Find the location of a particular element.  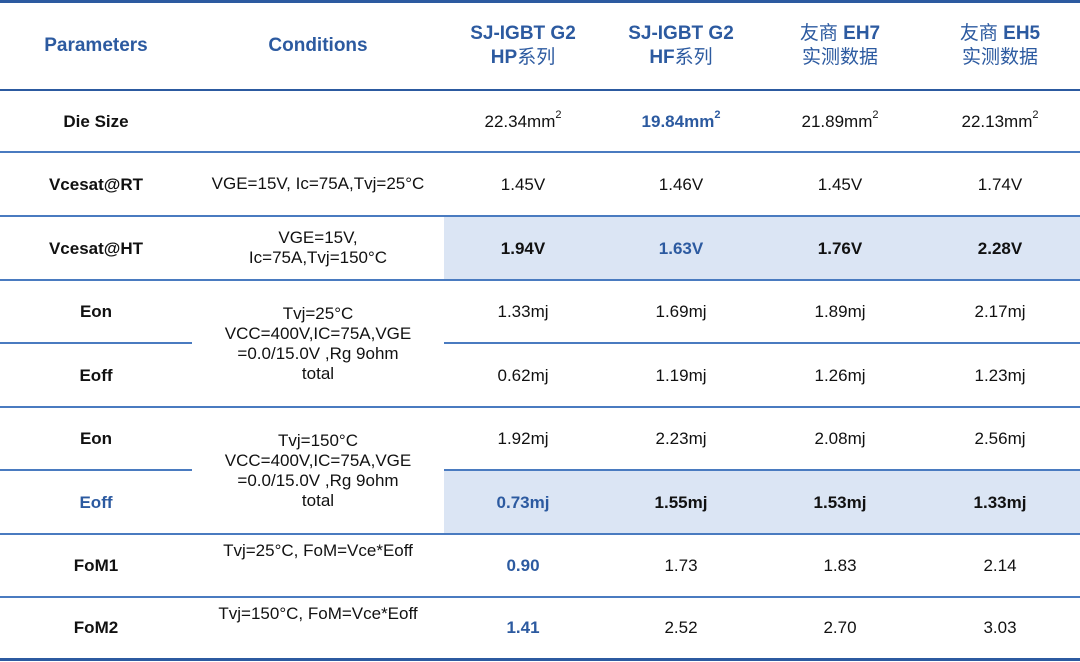

value-eoff150-hf: 1.55mj is located at coordinates (681, 502).